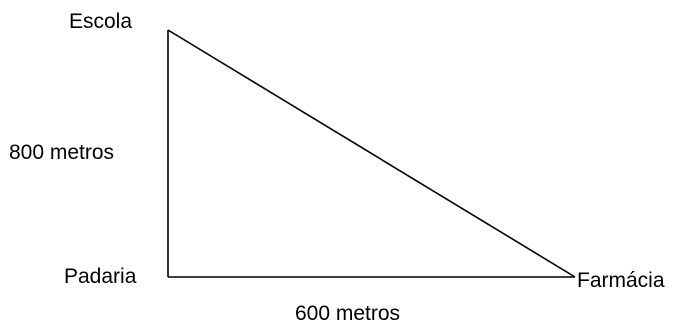 The width and height of the screenshot is (693, 326). What do you see at coordinates (100, 21) in the screenshot?
I see `vertex-label-escola: Escola` at bounding box center [100, 21].